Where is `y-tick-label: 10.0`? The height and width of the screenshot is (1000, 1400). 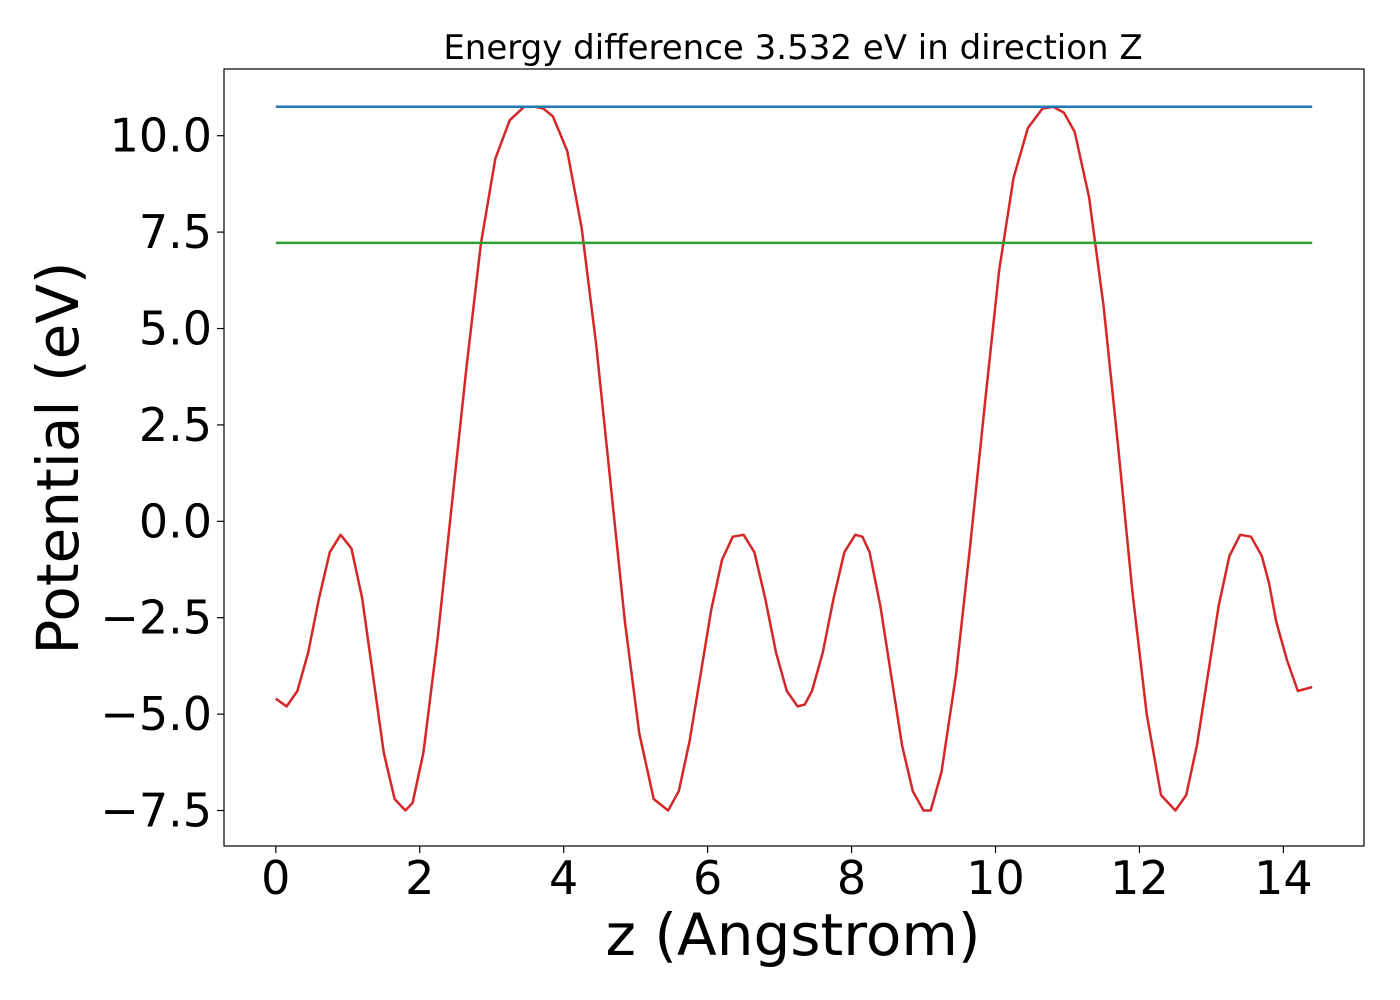 y-tick-label: 10.0 is located at coordinates (161, 136).